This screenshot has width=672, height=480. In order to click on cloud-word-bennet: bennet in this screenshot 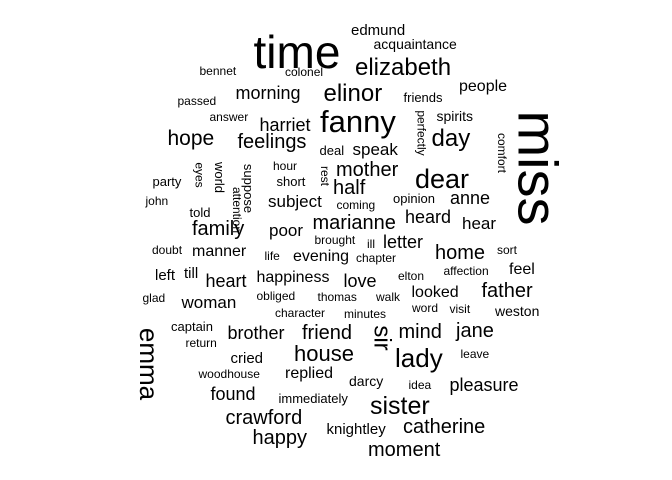, I will do `click(218, 71)`.